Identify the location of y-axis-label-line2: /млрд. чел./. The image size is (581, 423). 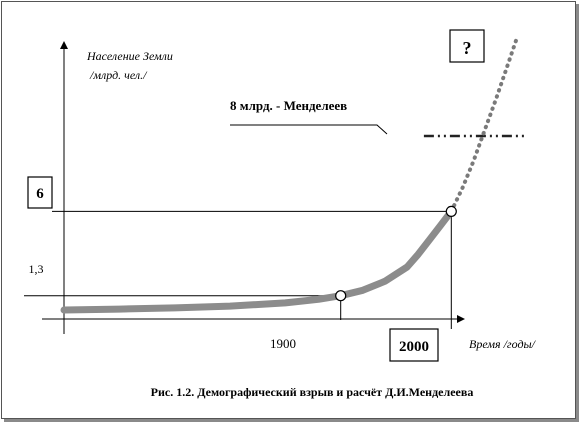
(118, 75).